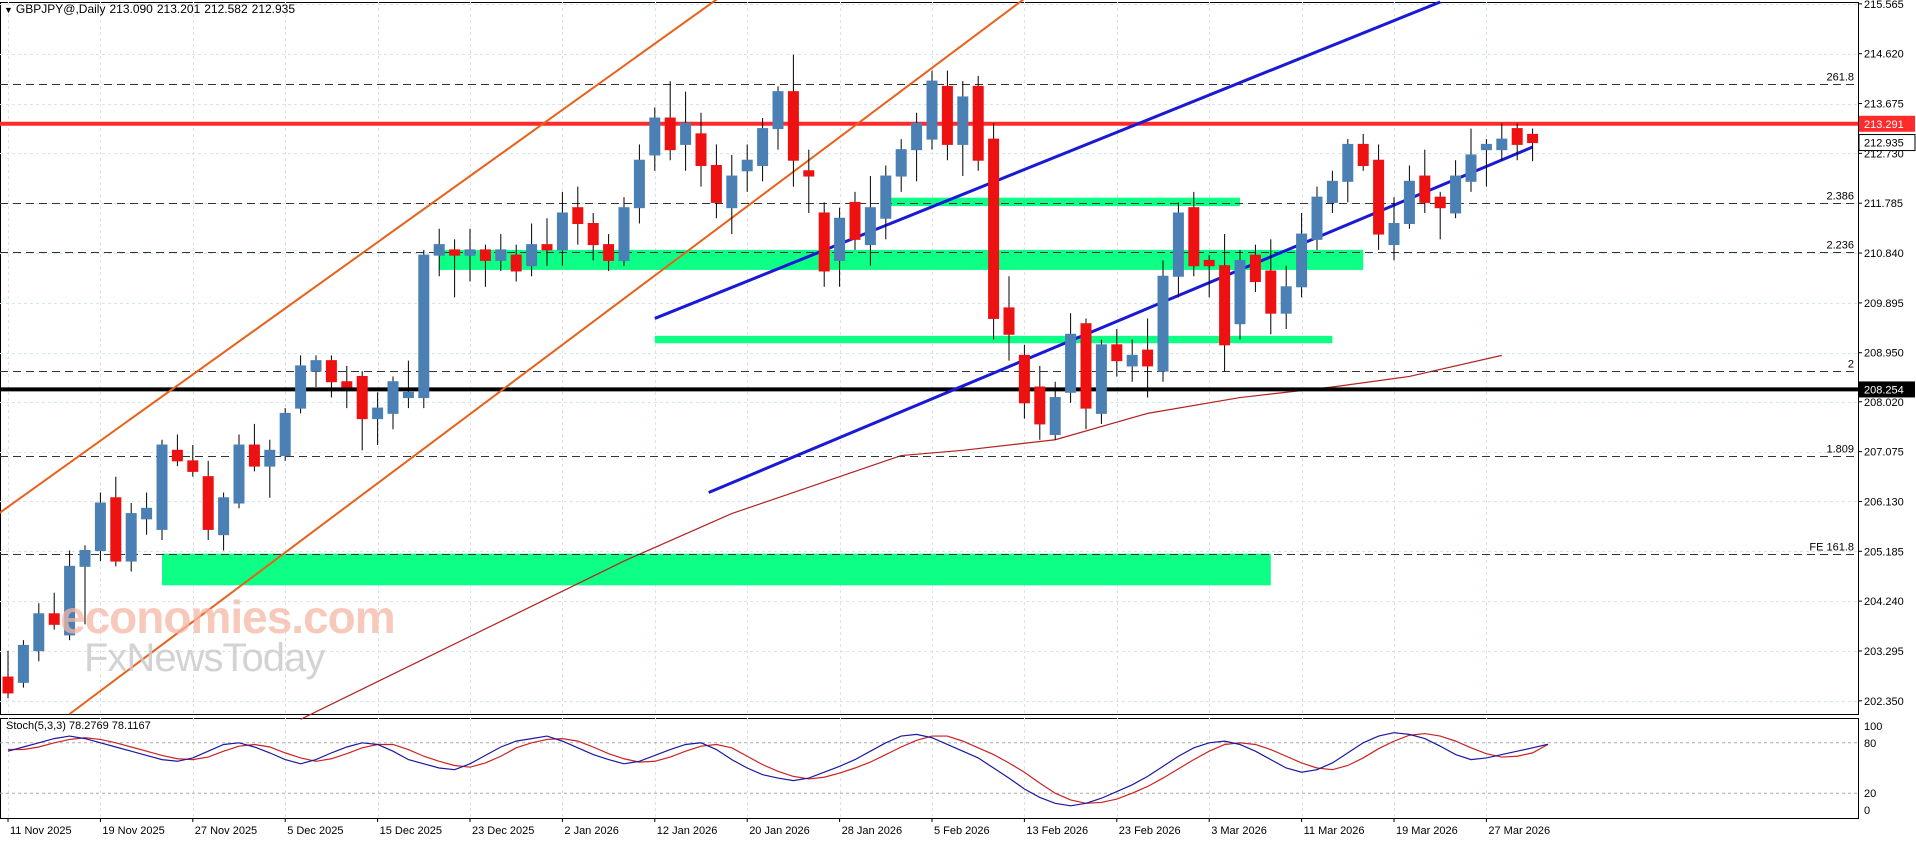 The height and width of the screenshot is (845, 1916). Describe the element at coordinates (1334, 831) in the screenshot. I see `time-tick-label: 11 Mar 2026` at that location.